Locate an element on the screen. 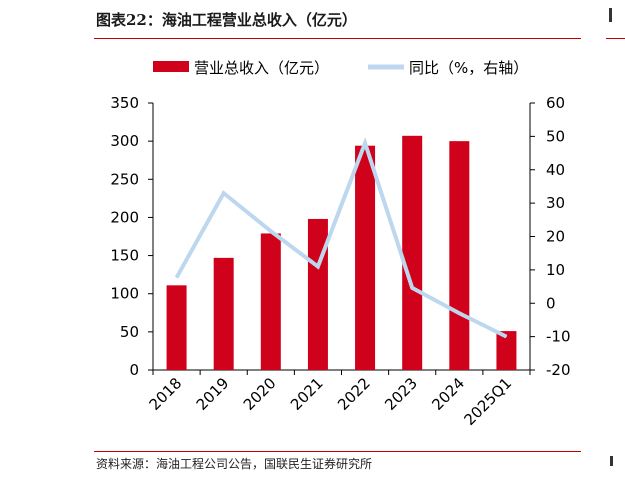  left-tick-label: 150 is located at coordinates (124, 256).